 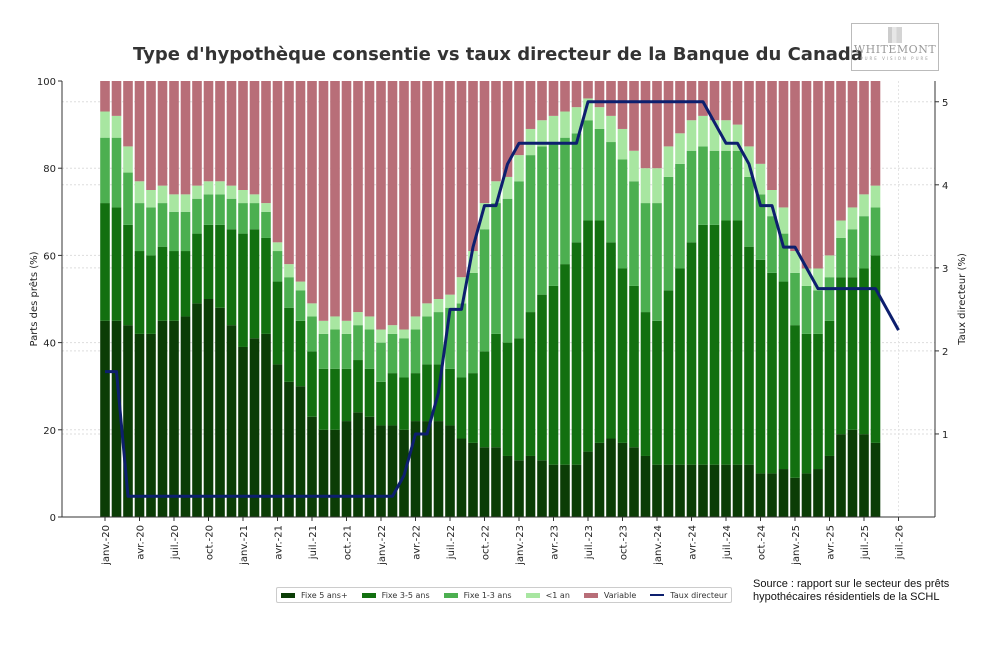 I want to click on y-axis-label: Parts des prêts (%), so click(x=34, y=298).